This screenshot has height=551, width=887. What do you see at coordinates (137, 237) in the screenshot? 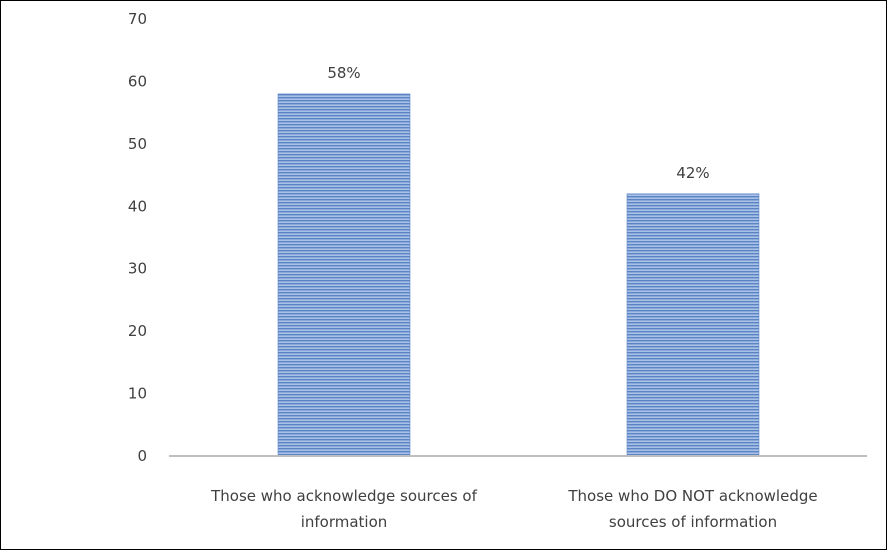
I see `y-axis-tick-labels: 0 10 20 30 40 50 60 70` at bounding box center [137, 237].